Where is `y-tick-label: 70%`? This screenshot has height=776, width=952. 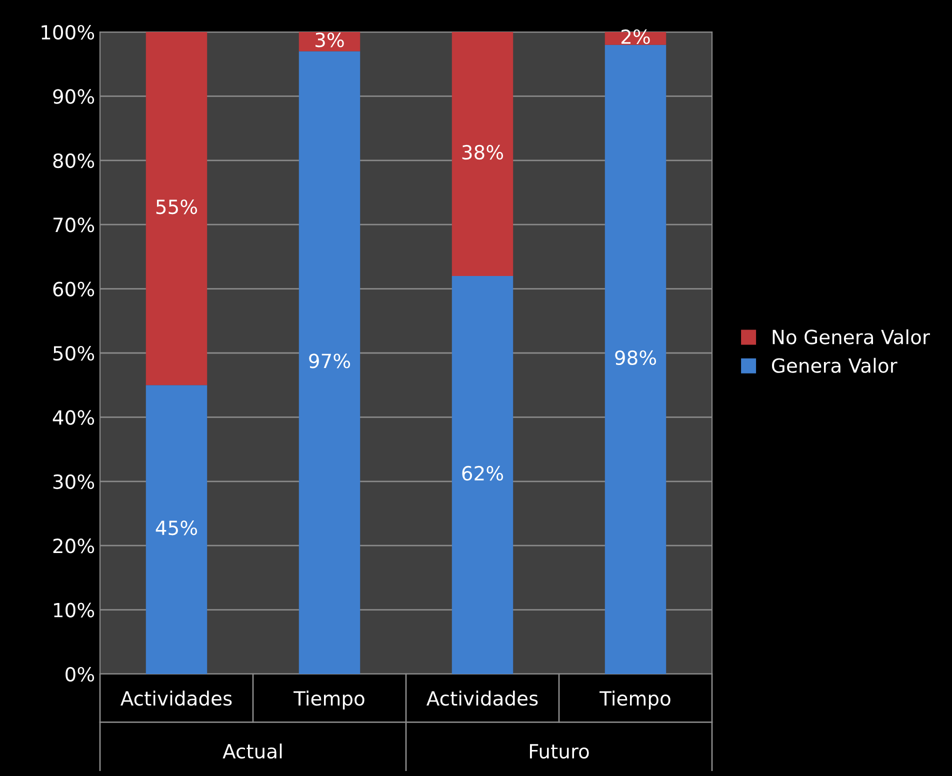
y-tick-label: 70% is located at coordinates (74, 225).